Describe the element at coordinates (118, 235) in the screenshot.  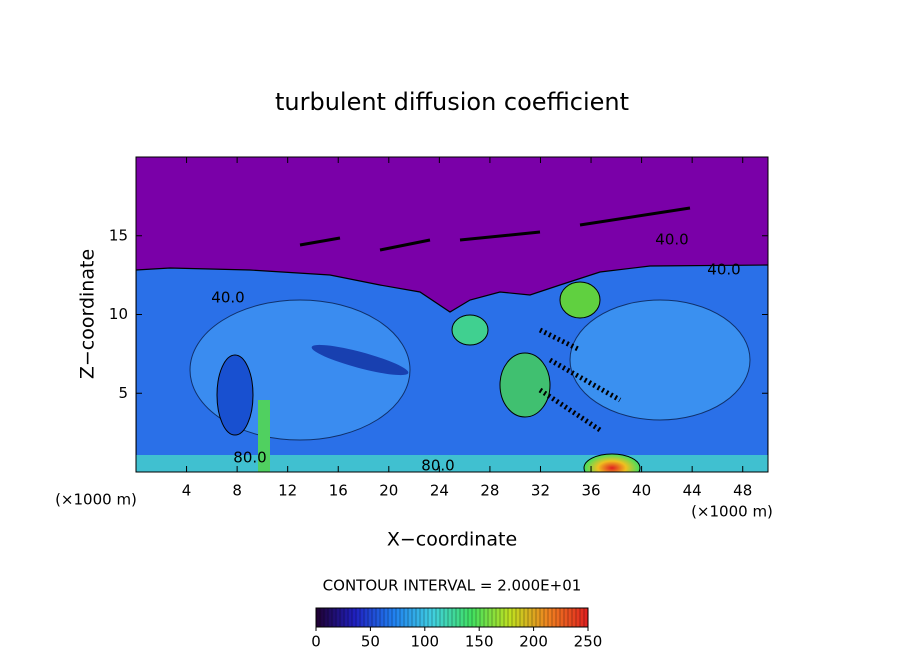
I see `y-tick-label: 15` at that location.